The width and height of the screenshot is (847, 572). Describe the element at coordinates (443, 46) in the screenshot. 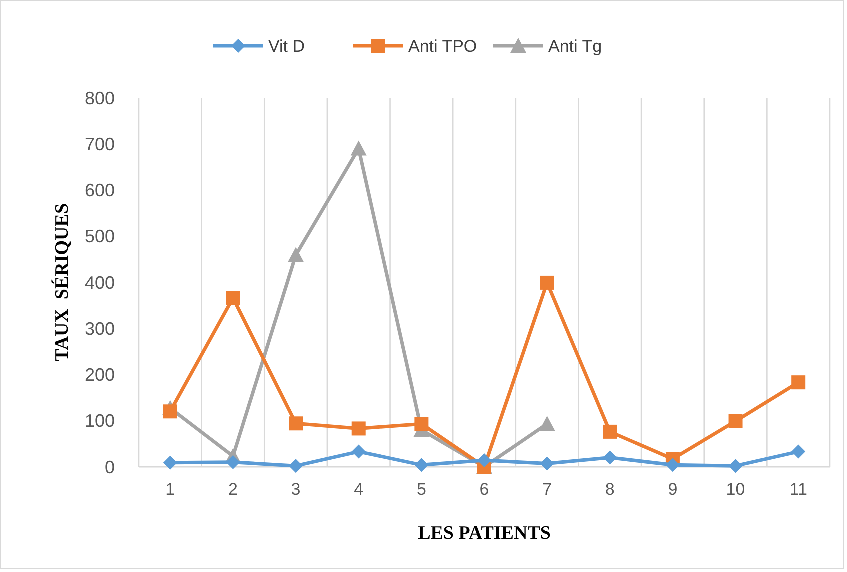

I see `legend-label: Anti TPO` at that location.